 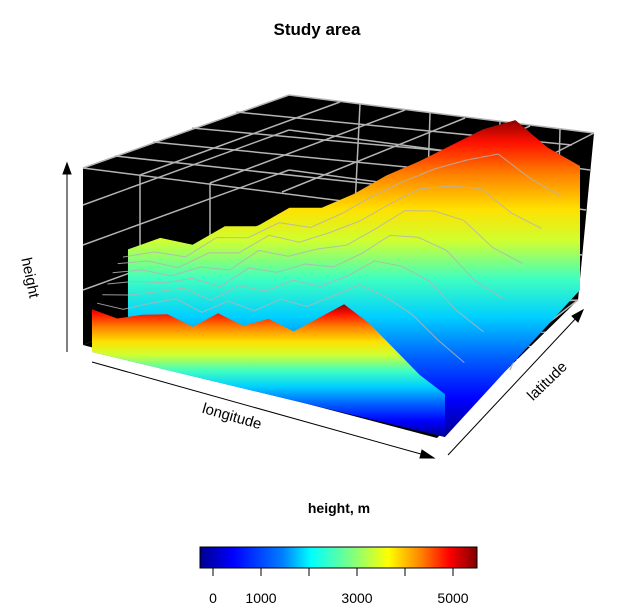 I want to click on colorbar-gradient, so click(x=338, y=557).